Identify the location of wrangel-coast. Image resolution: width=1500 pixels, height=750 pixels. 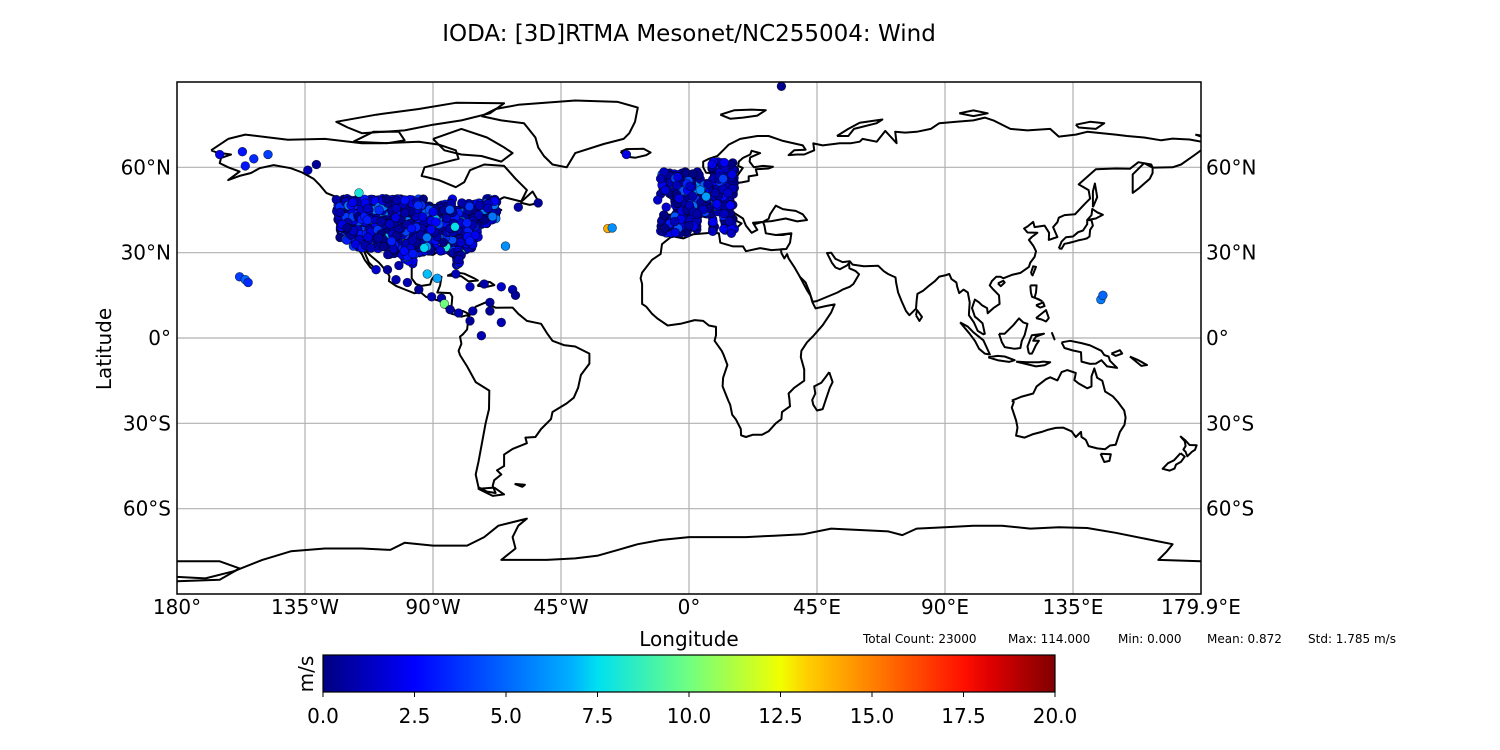
(1197, 135).